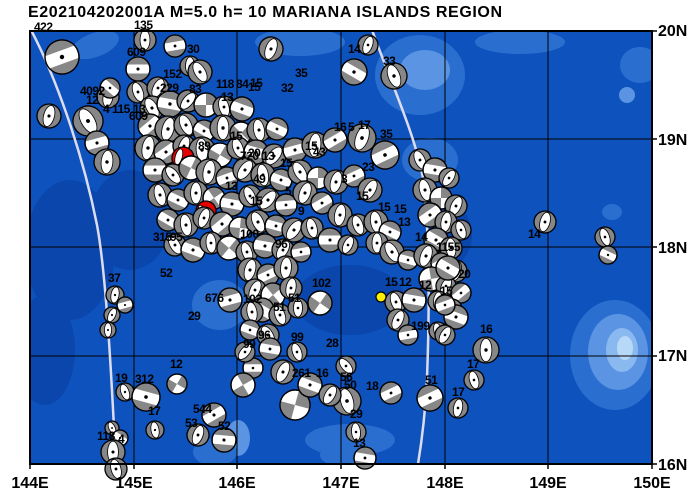  Describe the element at coordinates (224, 426) in the screenshot. I see `event-number-label: 52` at that location.